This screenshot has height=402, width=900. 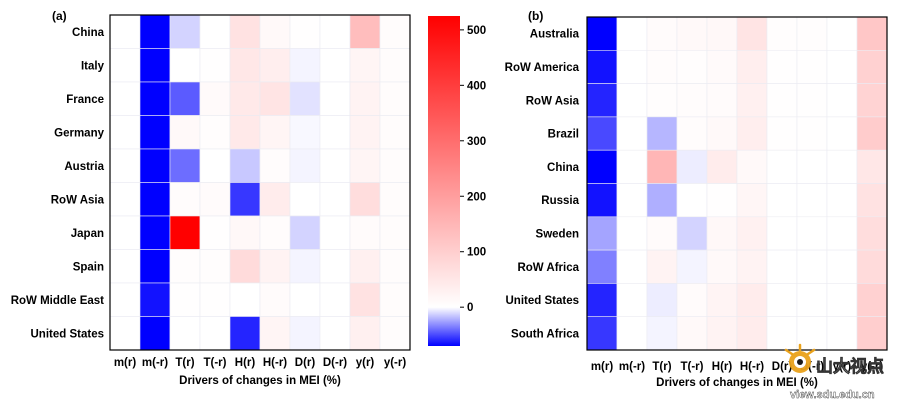 I want to click on panel-a-xaxis-title: Drivers of changes in MEI (%), so click(x=260, y=381).